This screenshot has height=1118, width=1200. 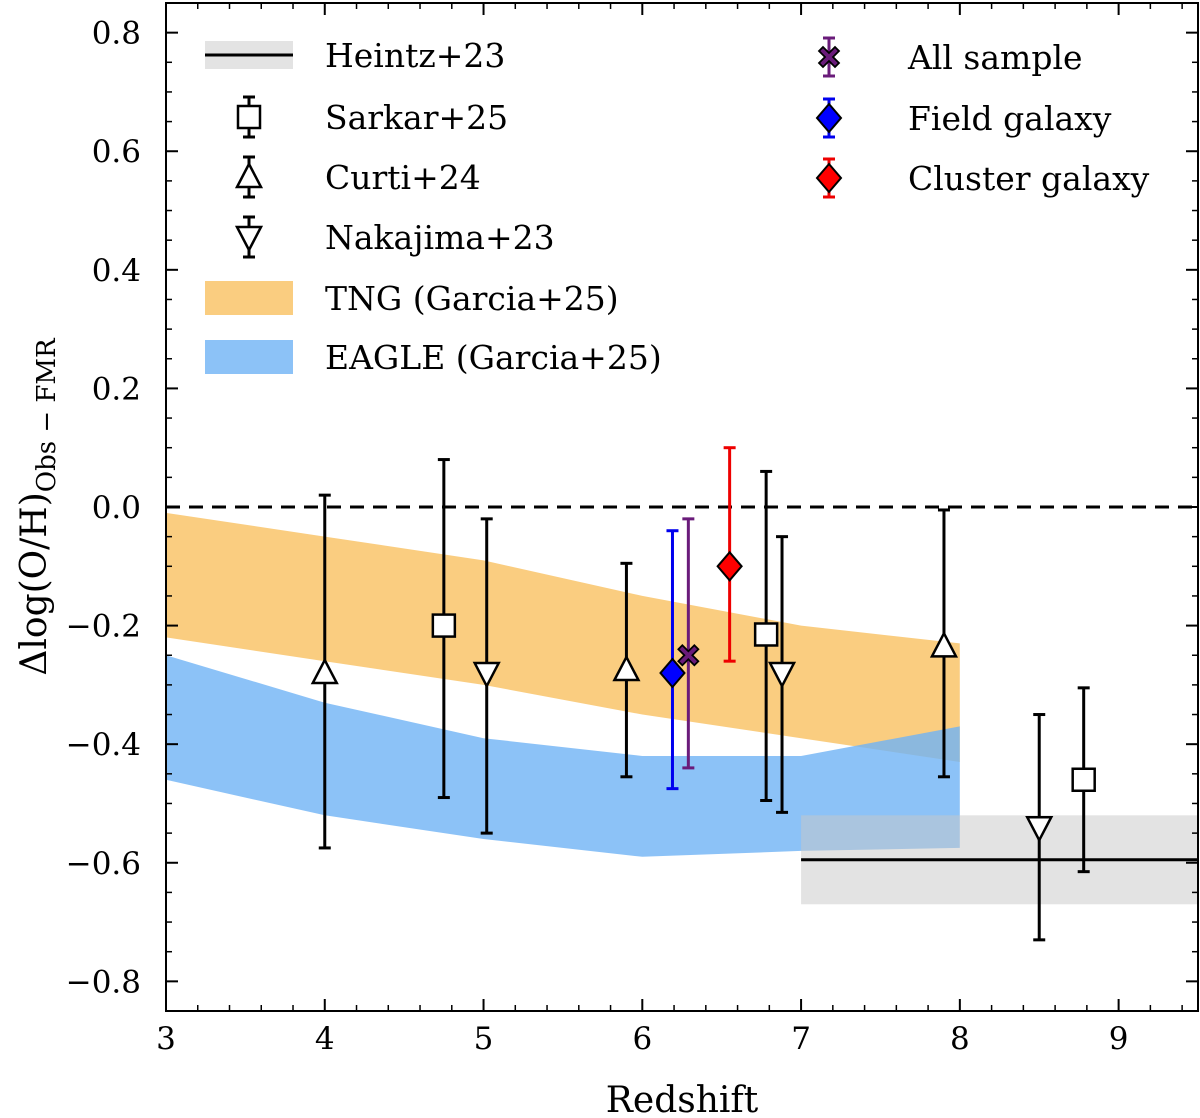 What do you see at coordinates (960, 1039) in the screenshot?
I see `x-tick-label: 8` at bounding box center [960, 1039].